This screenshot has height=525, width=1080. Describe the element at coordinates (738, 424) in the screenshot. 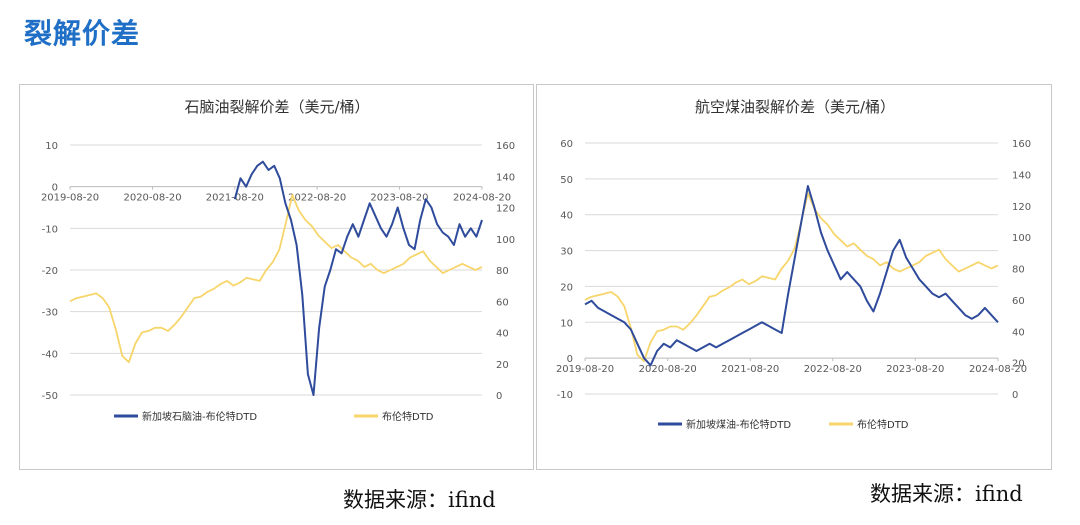

I see `legend-label: 新加坡煤油-布伦特DTD` at that location.